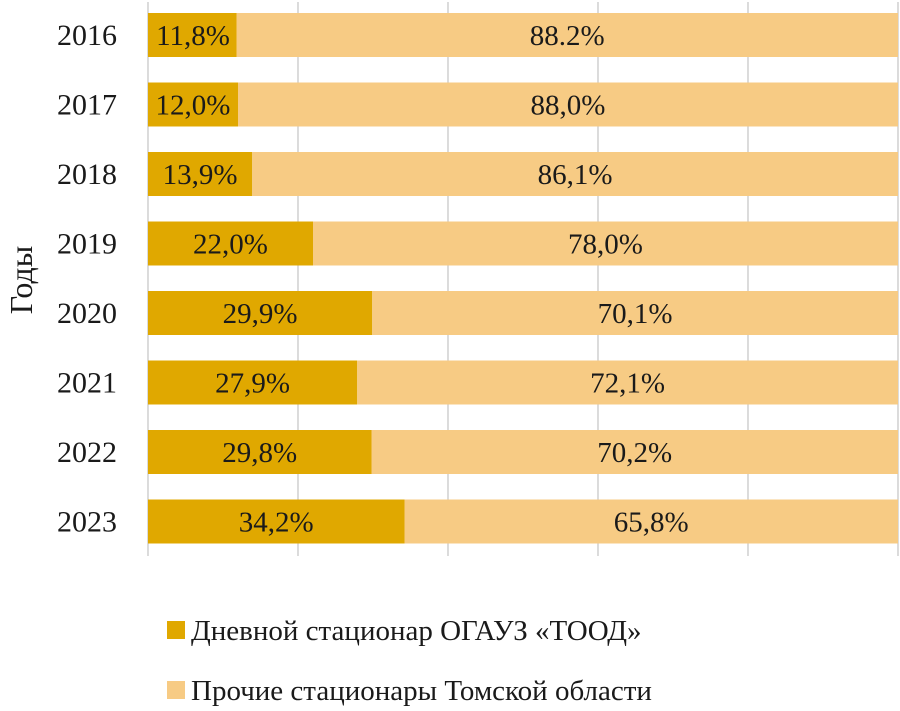 The image size is (900, 711). I want to click on bar-row-2019: 22,0% 78,0%, so click(523, 243).